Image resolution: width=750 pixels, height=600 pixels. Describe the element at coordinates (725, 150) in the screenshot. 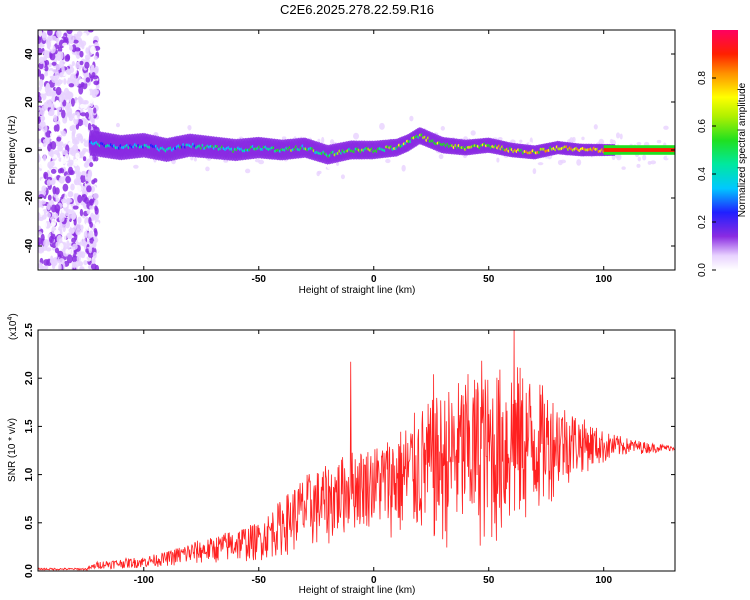

I see `colorbar-gradient` at that location.